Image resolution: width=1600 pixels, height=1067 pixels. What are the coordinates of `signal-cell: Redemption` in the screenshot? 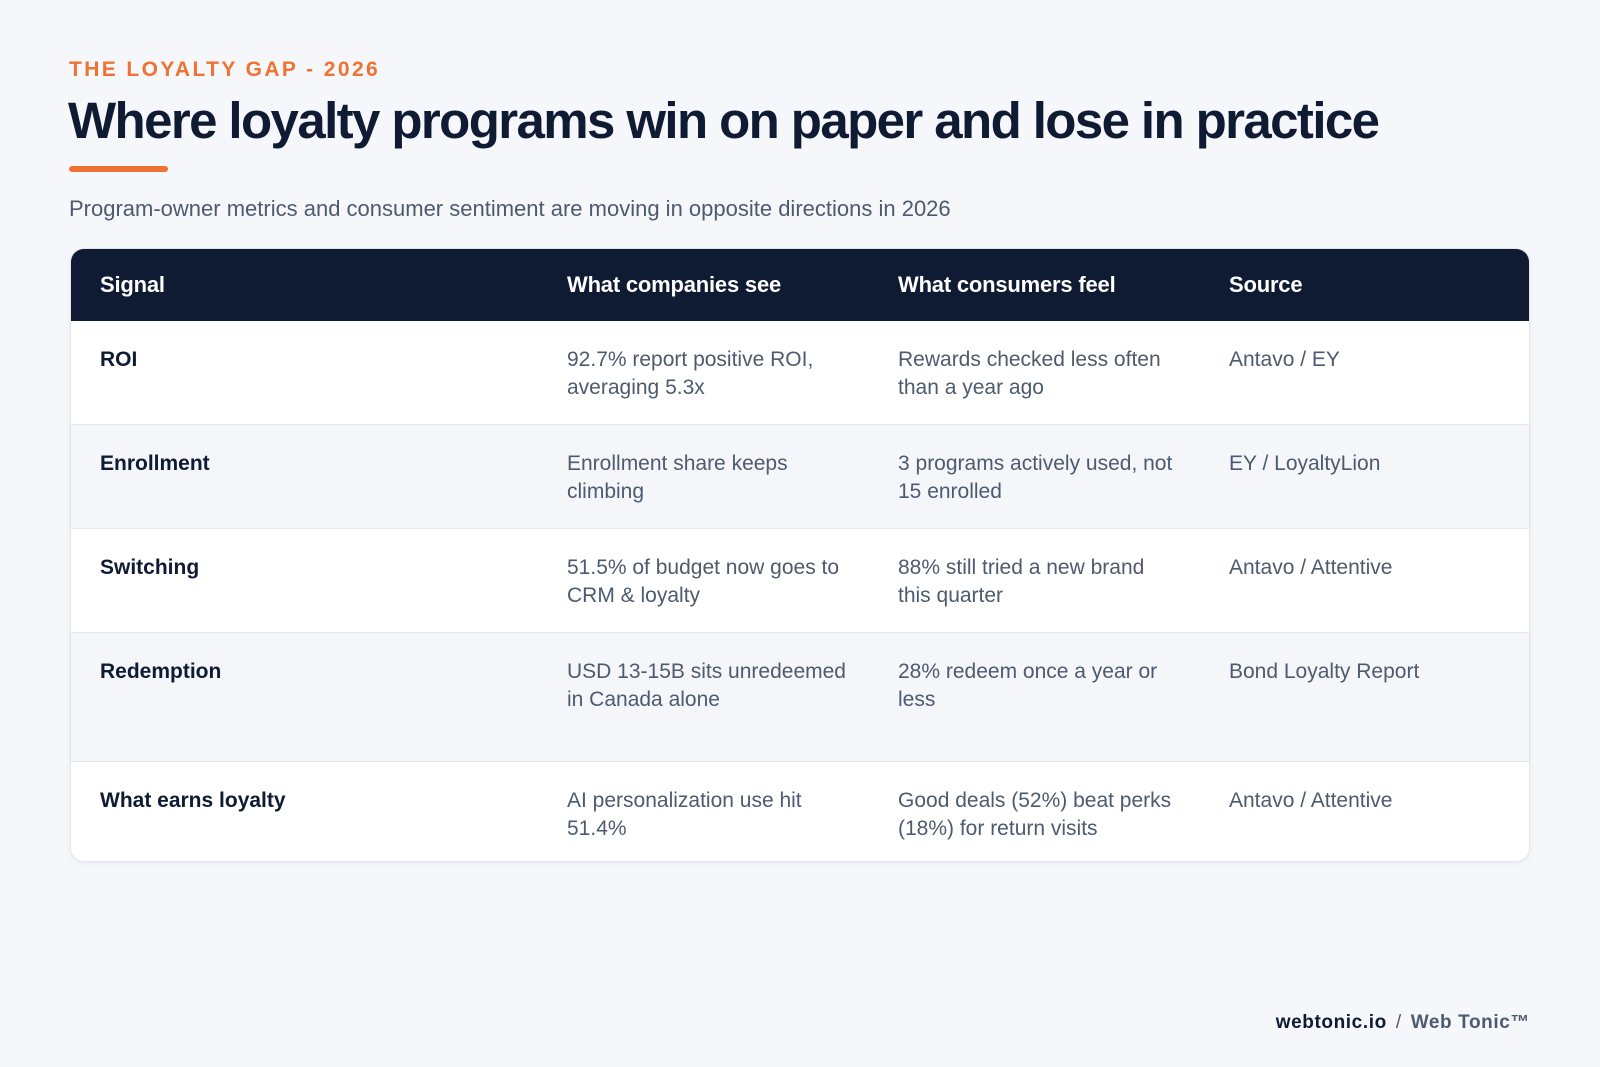 It's located at (161, 671).